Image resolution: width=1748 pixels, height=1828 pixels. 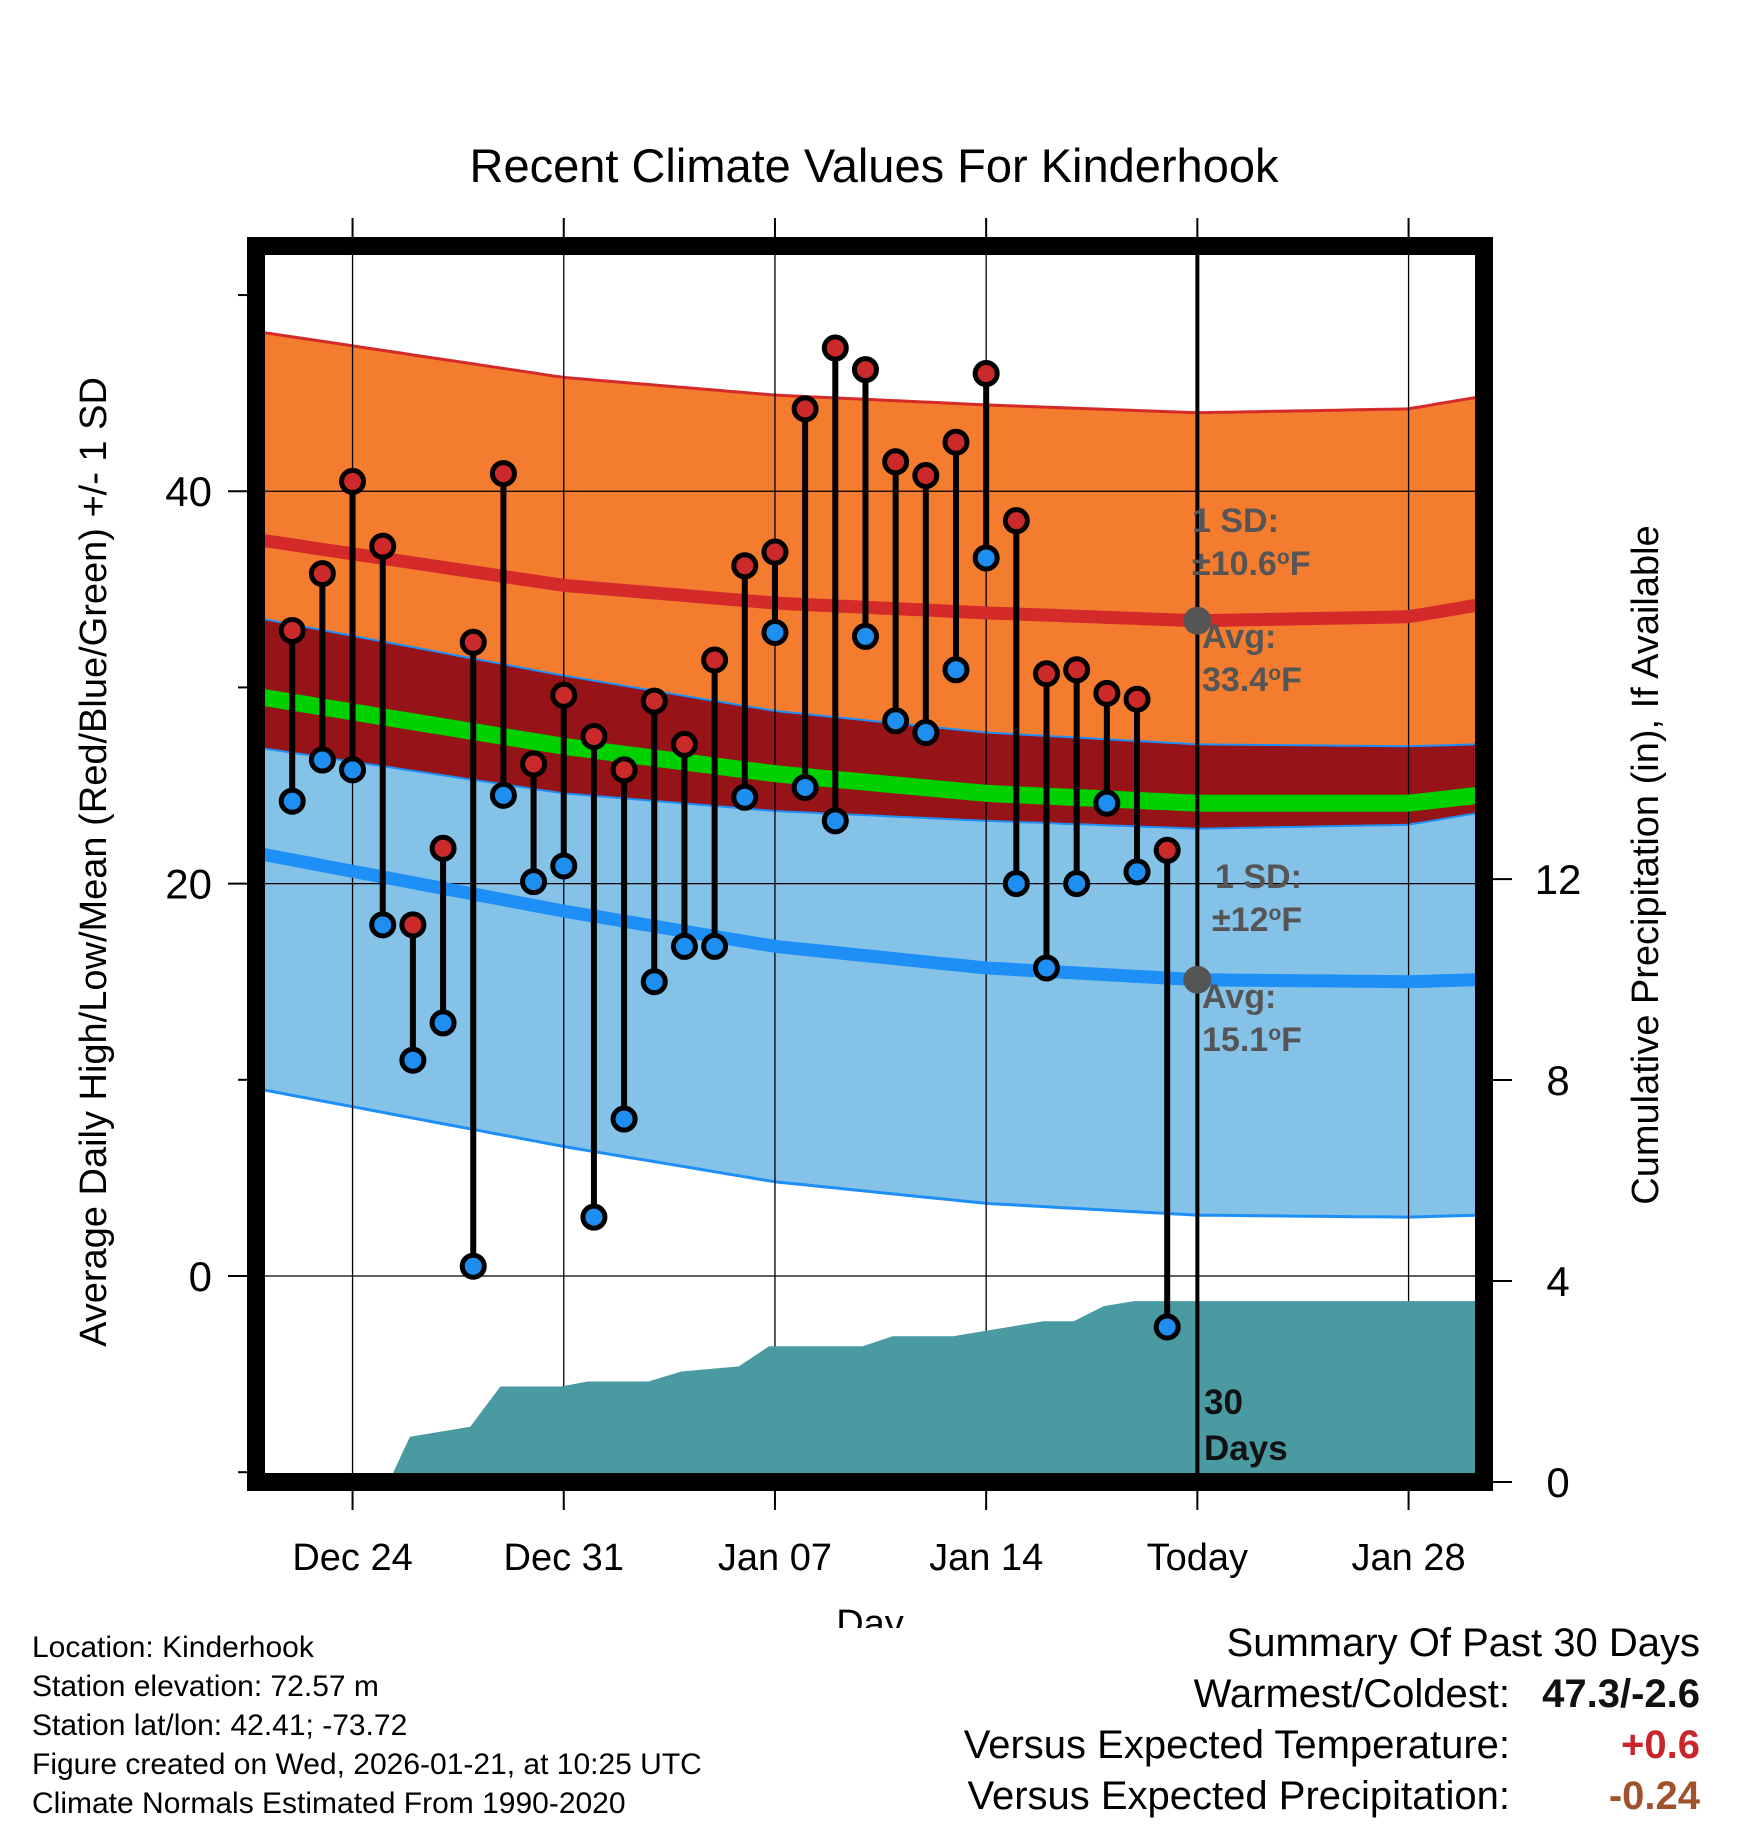 What do you see at coordinates (1252, 680) in the screenshot?
I see `high-avg-value: 33.4oF` at bounding box center [1252, 680].